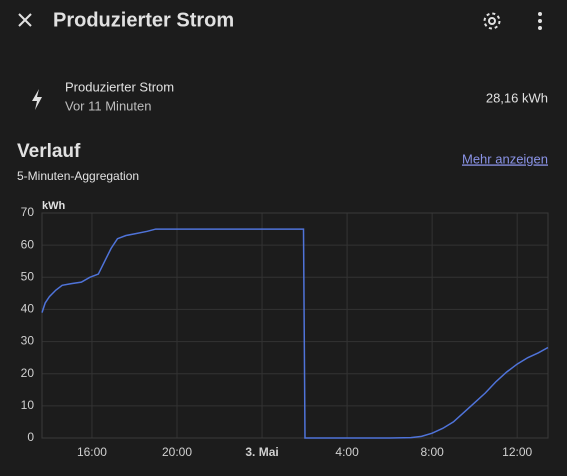 This screenshot has height=476, width=567. Describe the element at coordinates (37, 99) in the screenshot. I see `bolt-icon` at that location.